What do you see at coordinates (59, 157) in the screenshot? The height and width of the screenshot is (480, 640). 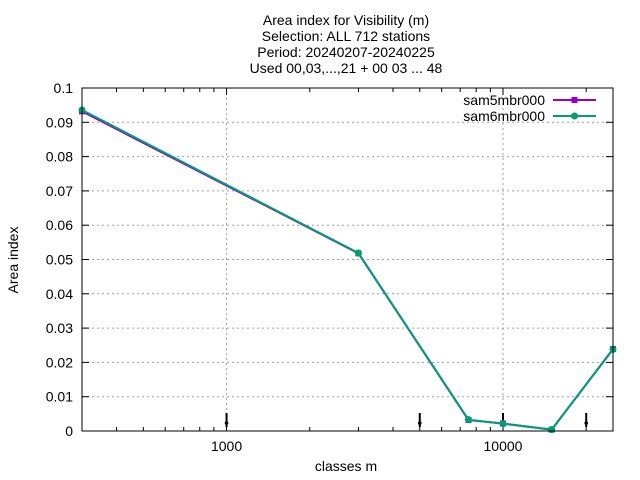 I see `y-tick-label: 0.08` at bounding box center [59, 157].